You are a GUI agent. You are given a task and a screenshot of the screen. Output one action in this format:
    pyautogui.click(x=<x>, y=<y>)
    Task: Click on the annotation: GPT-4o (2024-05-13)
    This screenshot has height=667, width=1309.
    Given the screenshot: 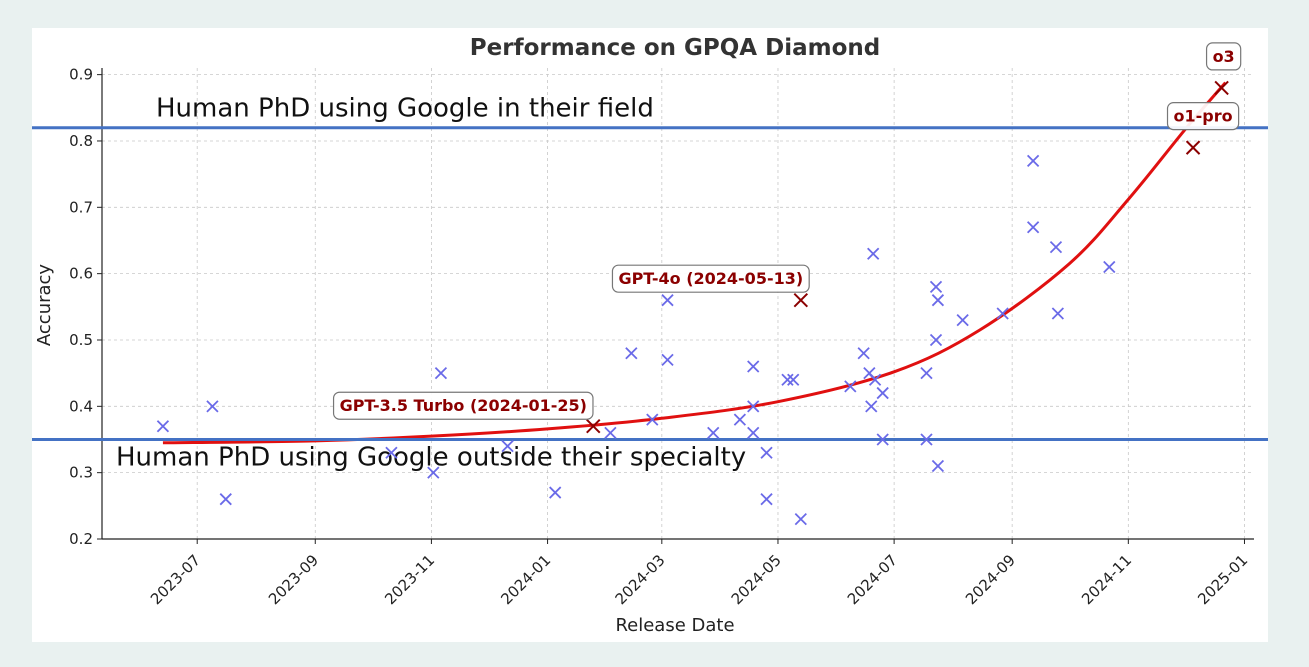 What is the action you would take?
    pyautogui.click(x=710, y=278)
    